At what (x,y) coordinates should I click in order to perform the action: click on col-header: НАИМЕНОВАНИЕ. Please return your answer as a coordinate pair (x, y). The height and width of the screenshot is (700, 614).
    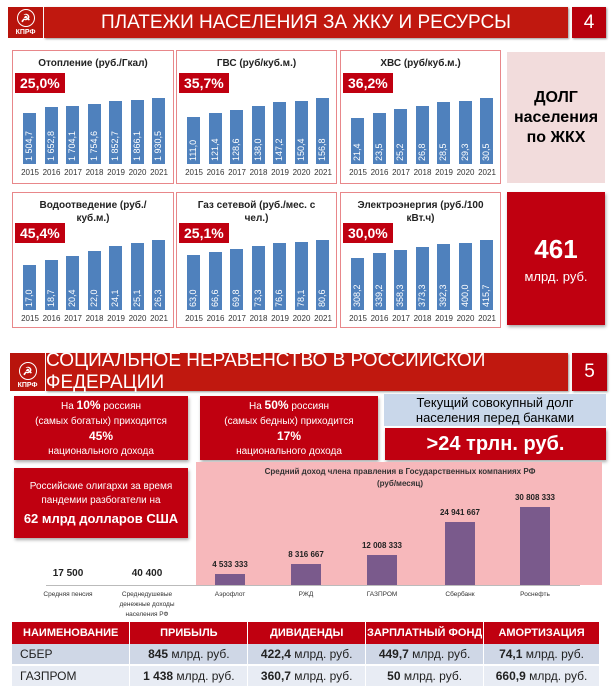
    Looking at the image, I should click on (71, 633).